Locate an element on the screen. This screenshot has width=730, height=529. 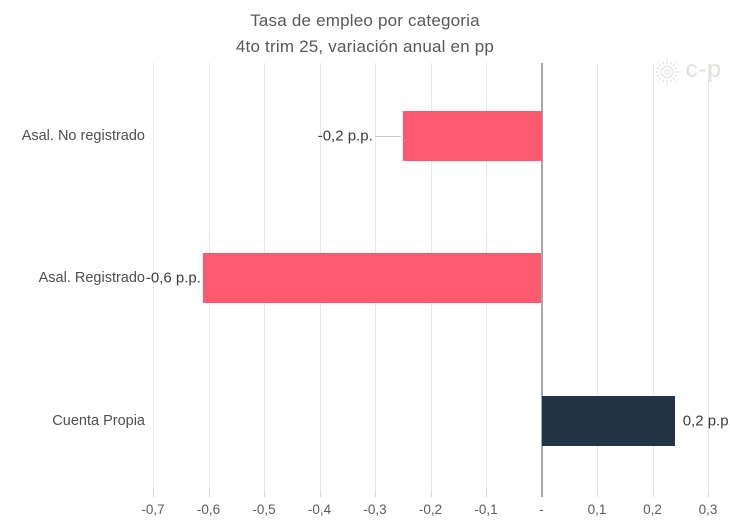
bar-value-label: 0,2 p.p. is located at coordinates (706, 421).